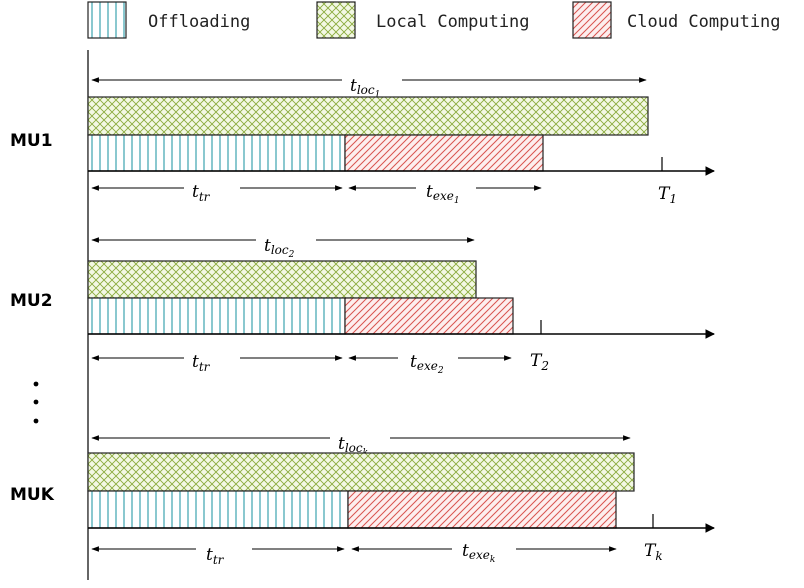 The width and height of the screenshot is (804, 588). What do you see at coordinates (653, 552) in the screenshot?
I see `muk-deadline-label: Tk` at bounding box center [653, 552].